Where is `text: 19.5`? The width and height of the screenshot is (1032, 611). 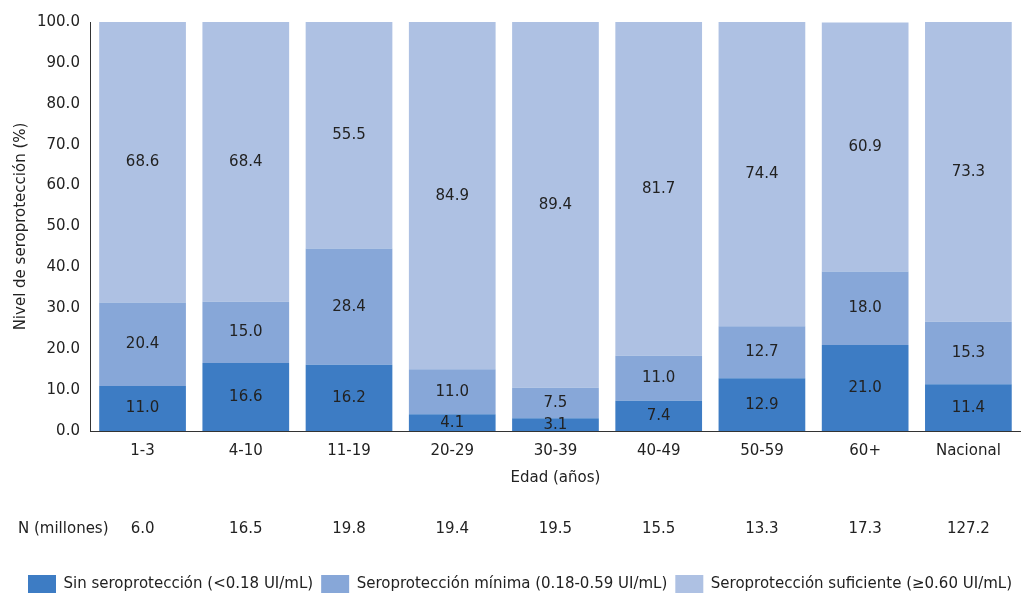 text: 19.5 is located at coordinates (555, 527).